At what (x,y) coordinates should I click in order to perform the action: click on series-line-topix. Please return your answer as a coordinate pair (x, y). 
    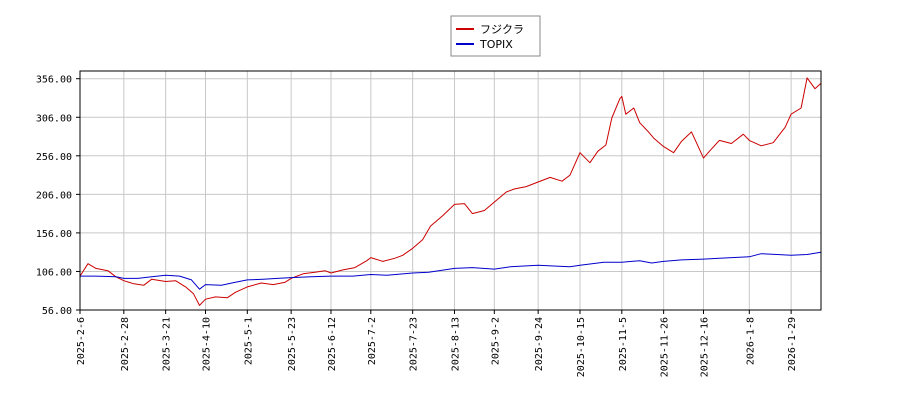
    Looking at the image, I should click on (451, 270).